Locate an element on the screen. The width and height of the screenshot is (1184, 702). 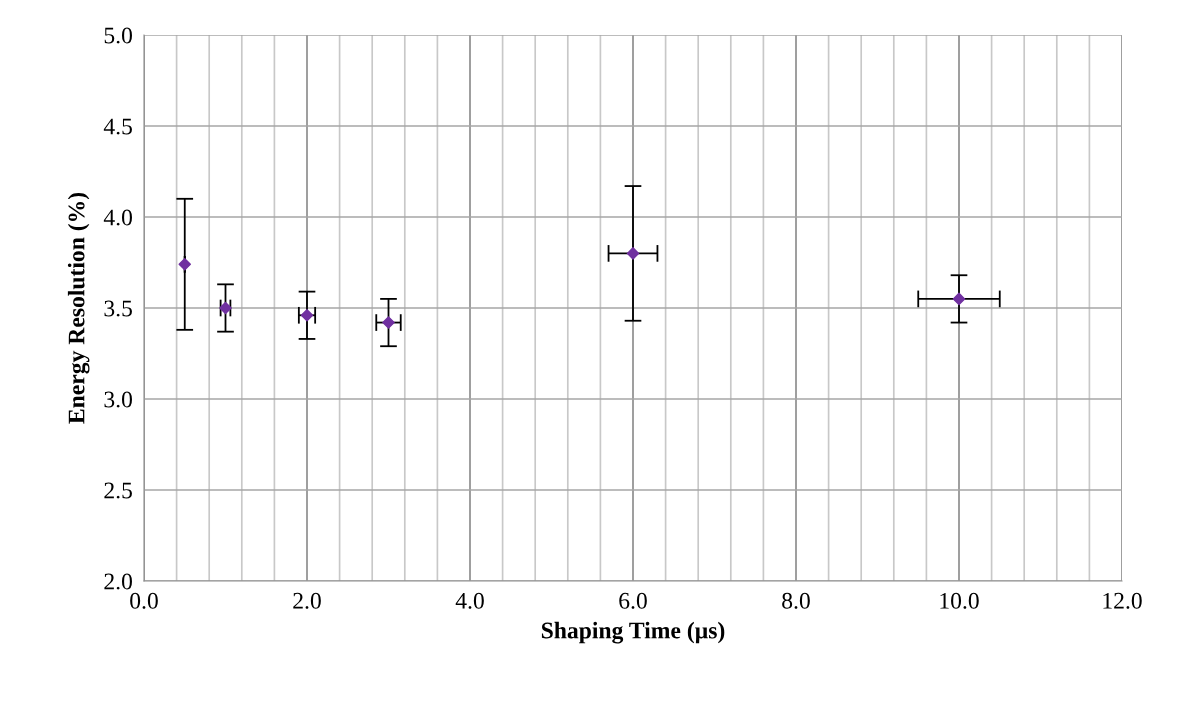
x-tick-label: 8.0 is located at coordinates (796, 600).